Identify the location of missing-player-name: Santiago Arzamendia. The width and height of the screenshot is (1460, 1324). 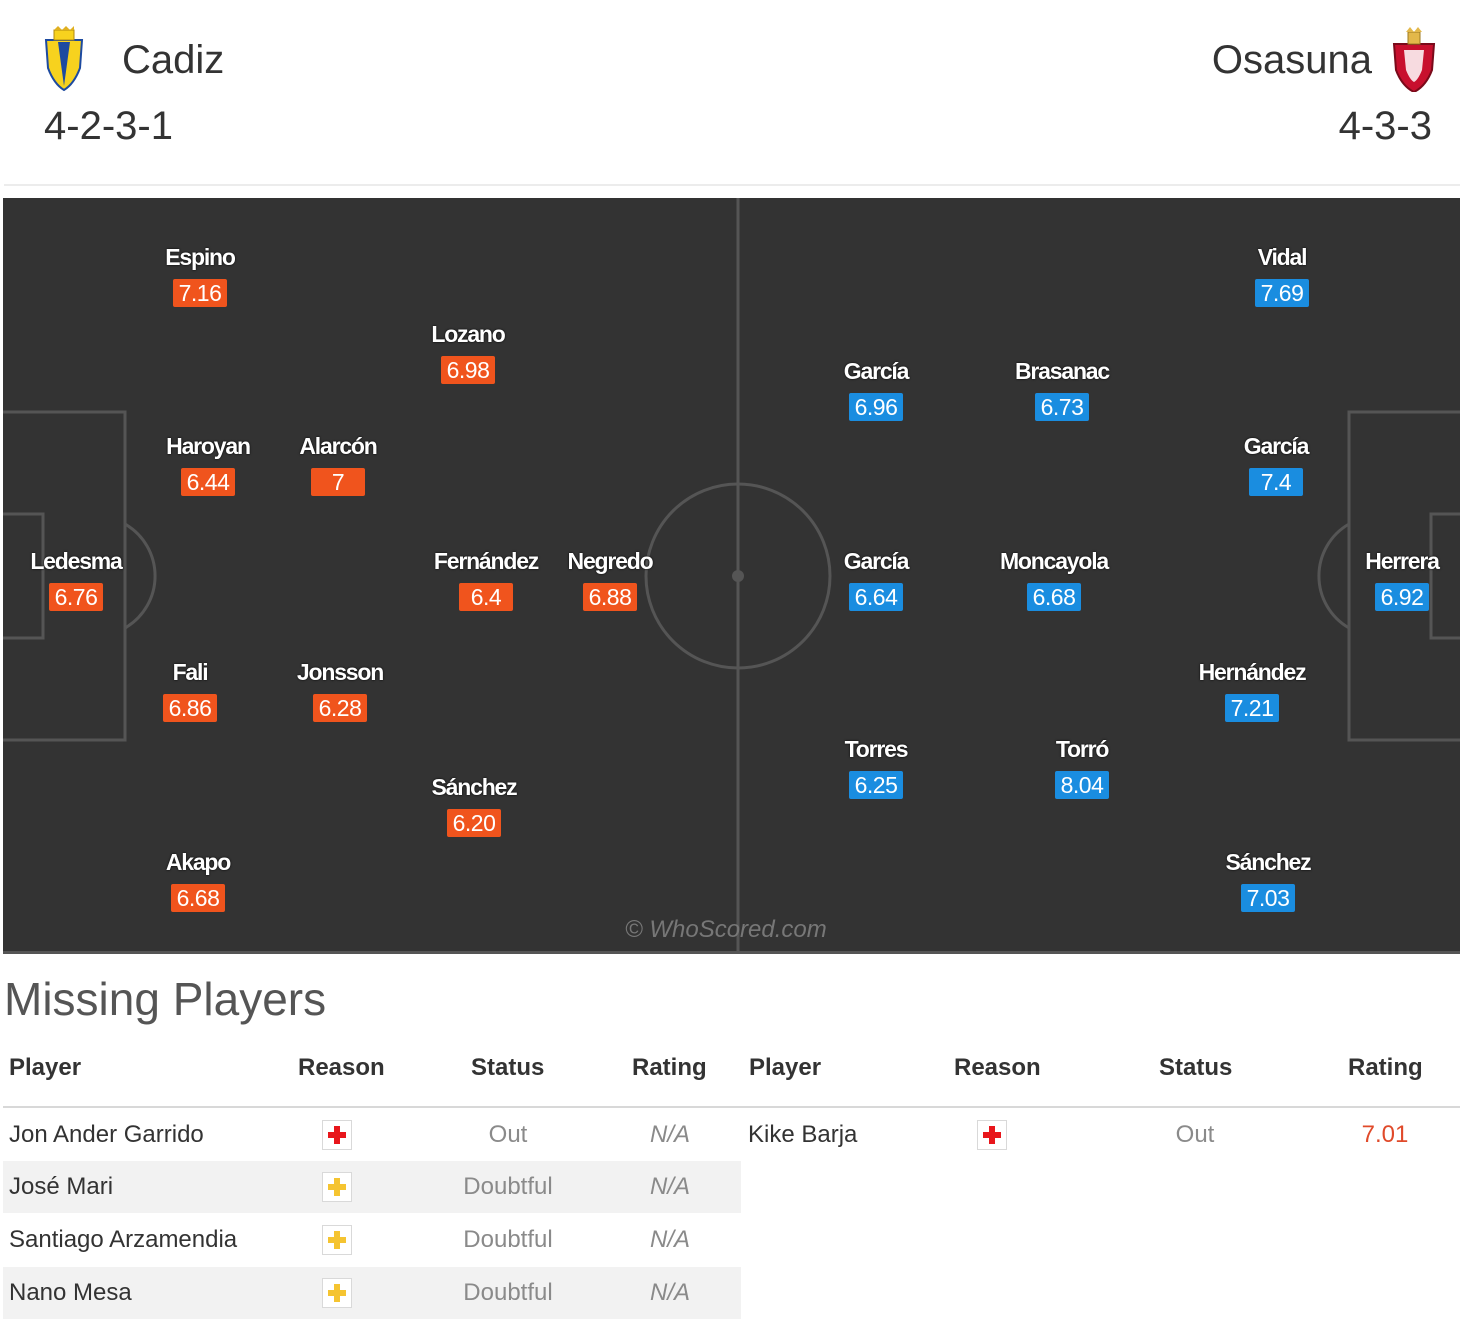
(123, 1239).